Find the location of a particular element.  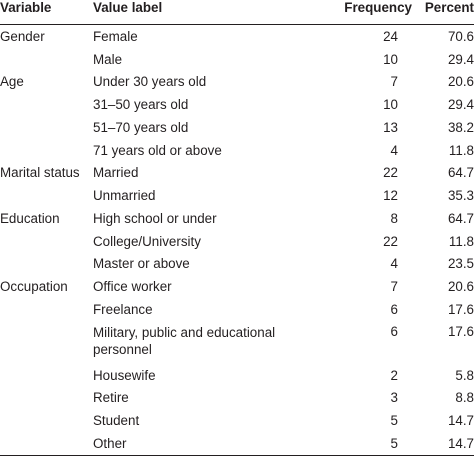

cell-frequency: 12 is located at coordinates (390, 196).